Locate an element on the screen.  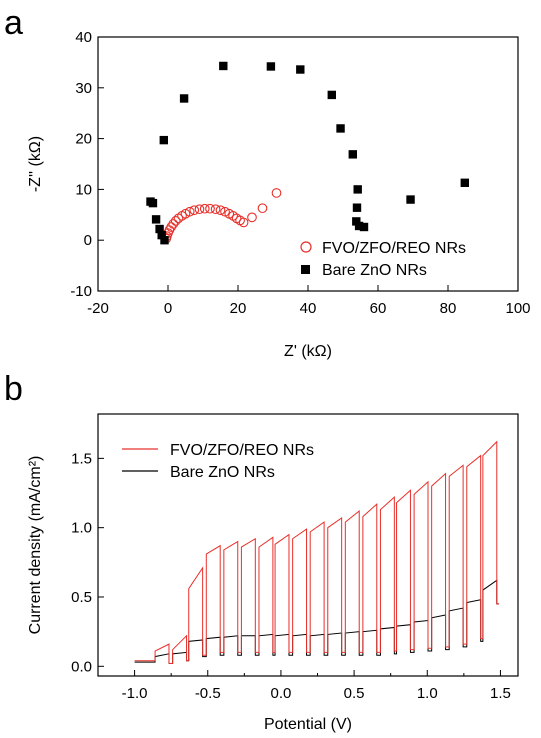
chart-b-x-axis-title: Potential (V) is located at coordinates (308, 724).